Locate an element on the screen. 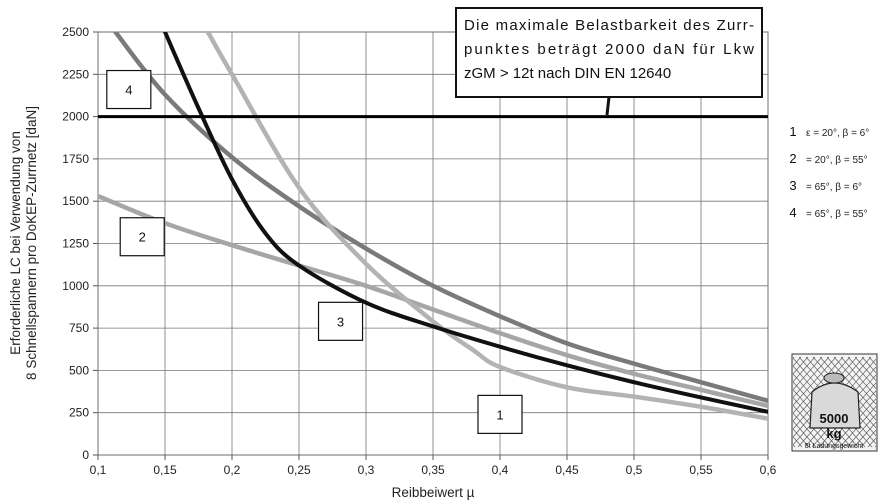 The image size is (886, 504). curve-box-label: 1 is located at coordinates (499, 414).